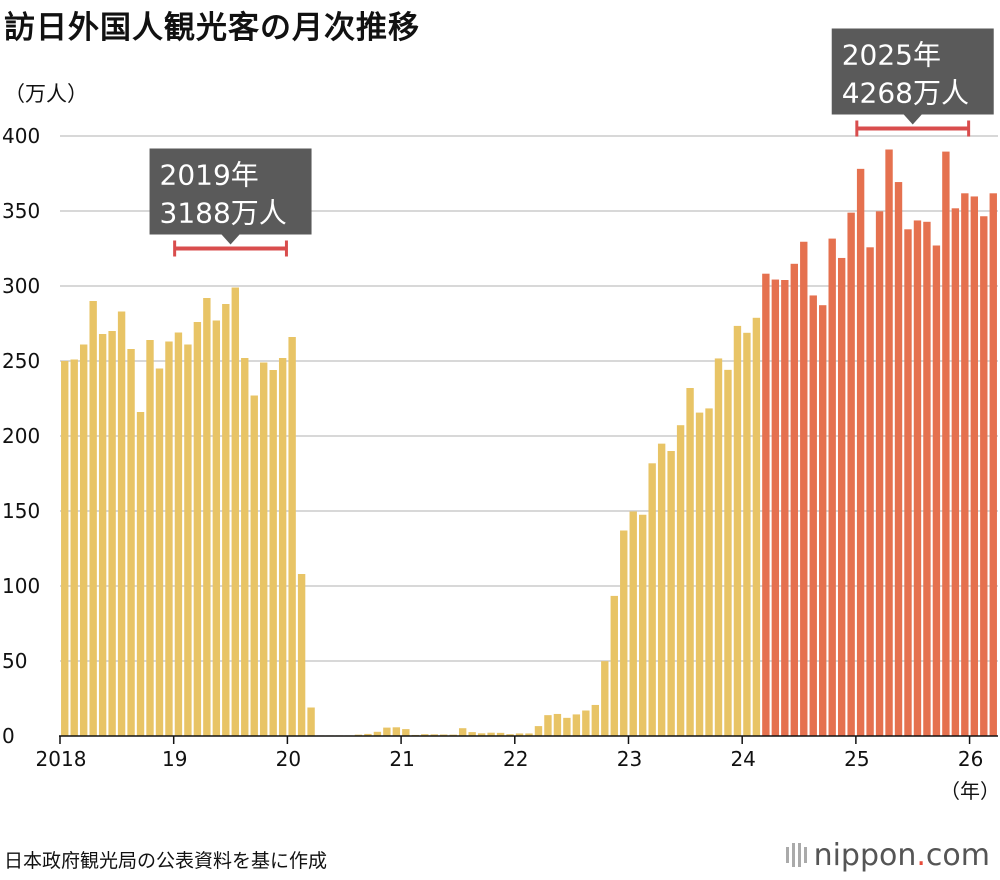 This screenshot has width=1000, height=880. Describe the element at coordinates (796, 855) in the screenshot. I see `logo-mark-icon` at that location.